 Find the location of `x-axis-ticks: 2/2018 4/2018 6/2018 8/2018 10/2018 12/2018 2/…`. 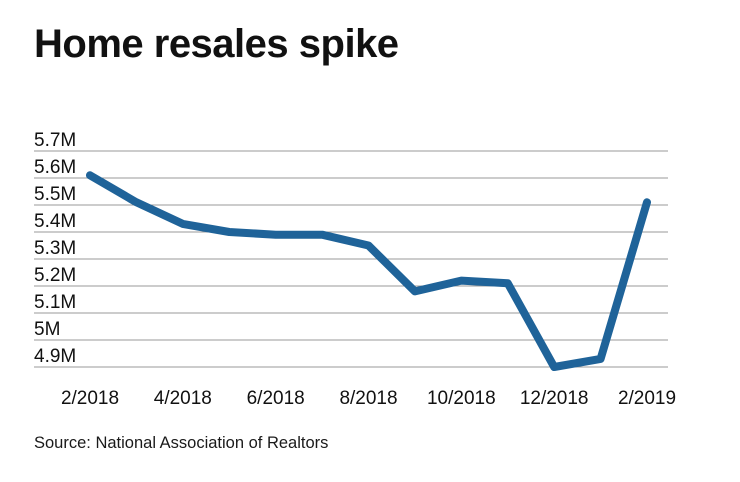

x-axis-ticks: 2/2018 4/2018 6/2018 8/2018 10/2018 12/2018 2/… is located at coordinates (368, 398).